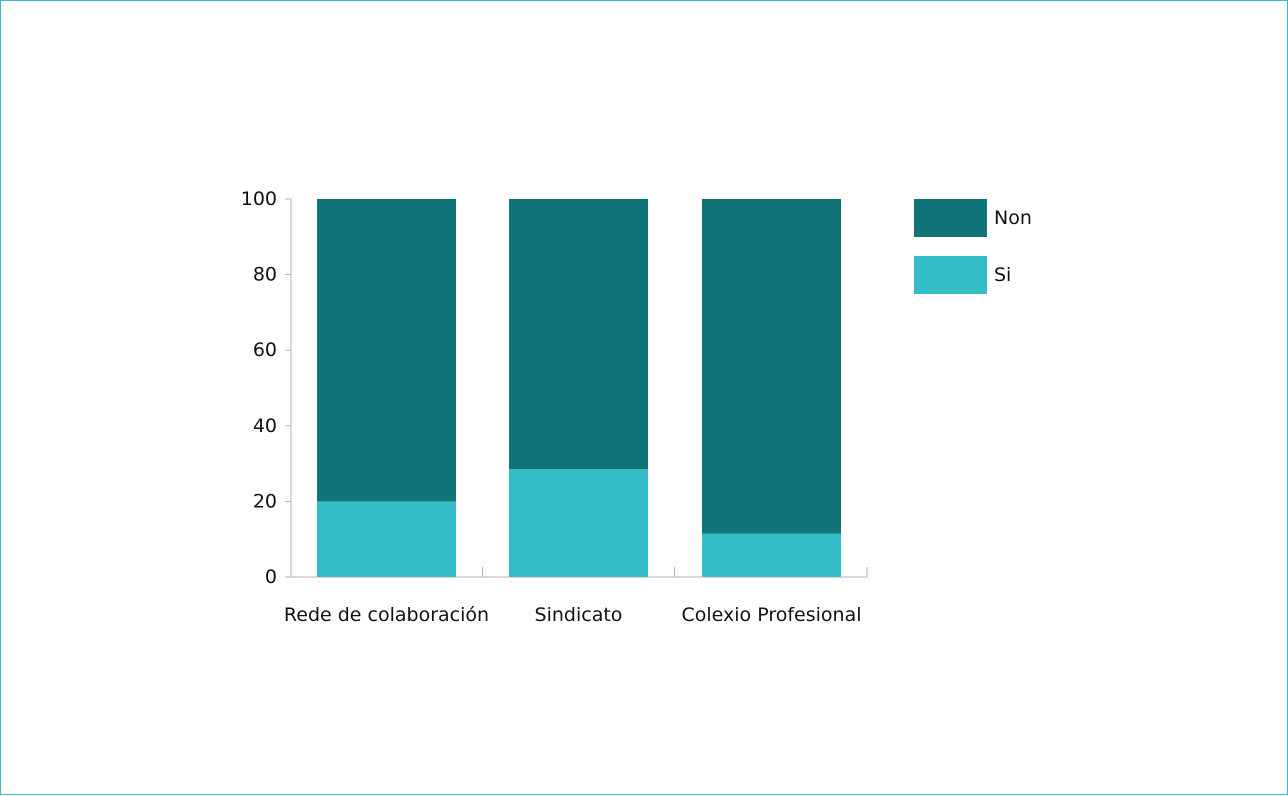  I want to click on x-tick-label: Rede de colaboración, so click(386, 615).